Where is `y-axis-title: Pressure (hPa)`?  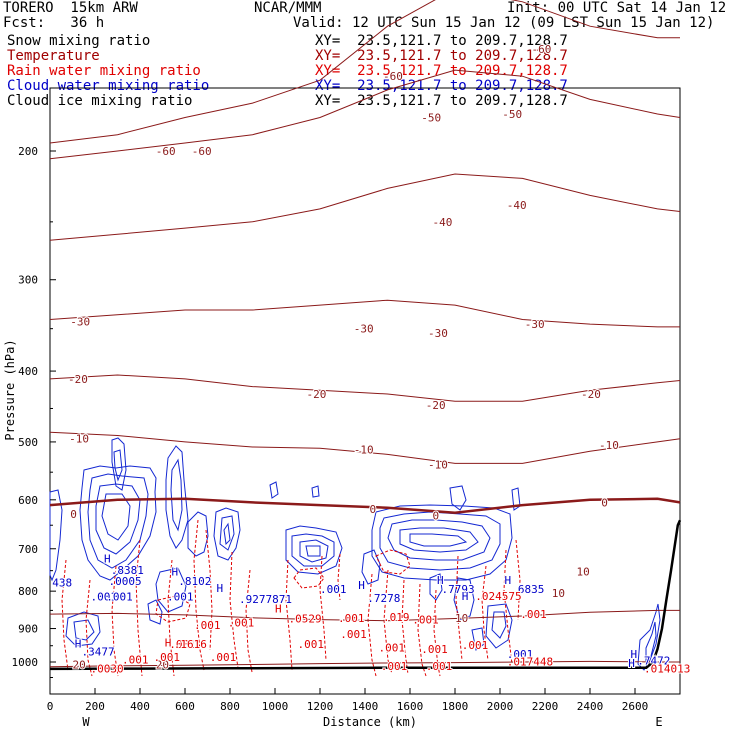 y-axis-title: Pressure (hPa) is located at coordinates (10, 389).